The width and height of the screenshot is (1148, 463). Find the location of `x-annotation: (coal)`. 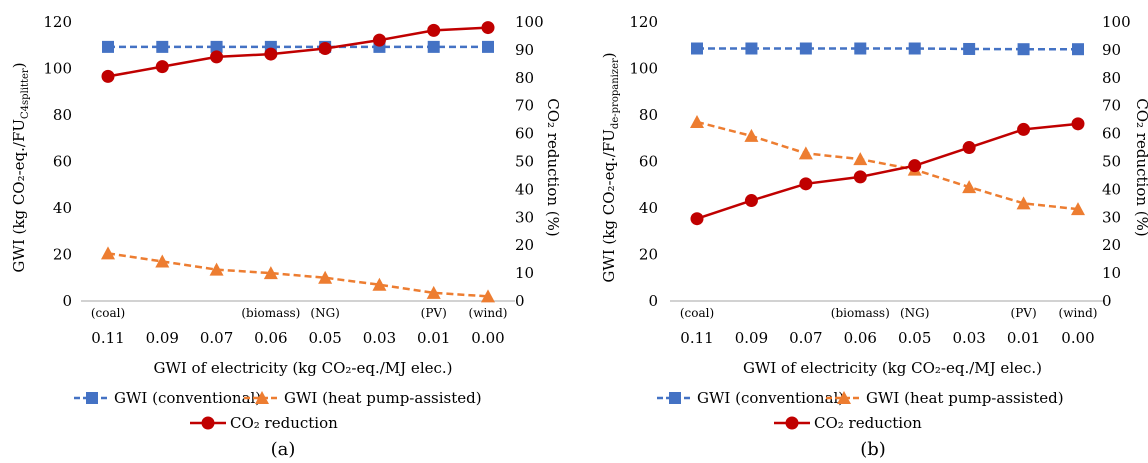

x-annotation: (coal) is located at coordinates (697, 313).